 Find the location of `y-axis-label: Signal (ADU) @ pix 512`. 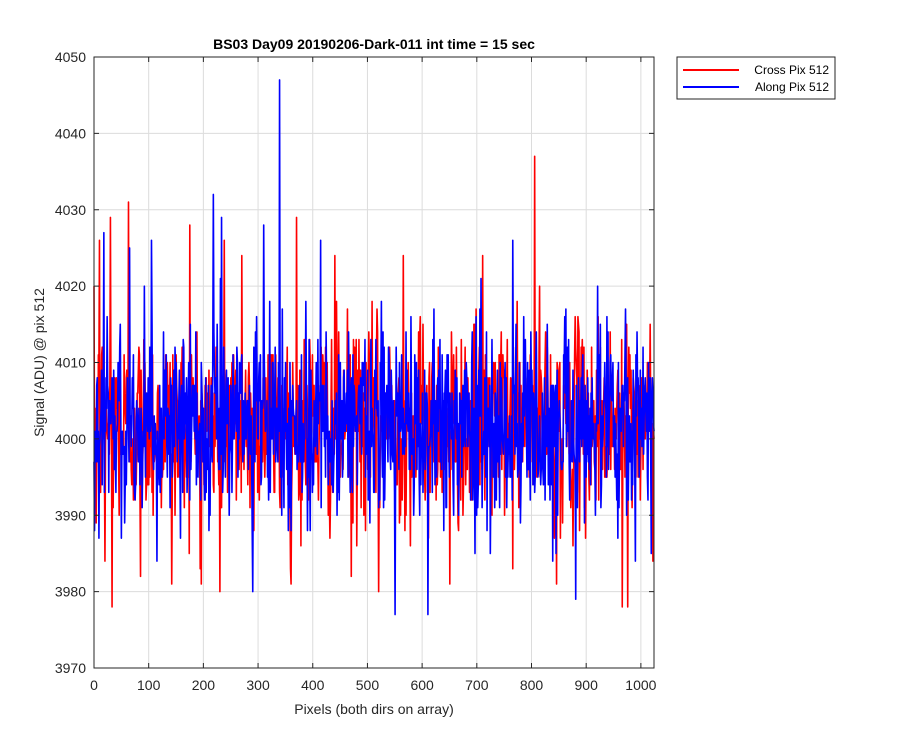

y-axis-label: Signal (ADU) @ pix 512 is located at coordinates (39, 362).